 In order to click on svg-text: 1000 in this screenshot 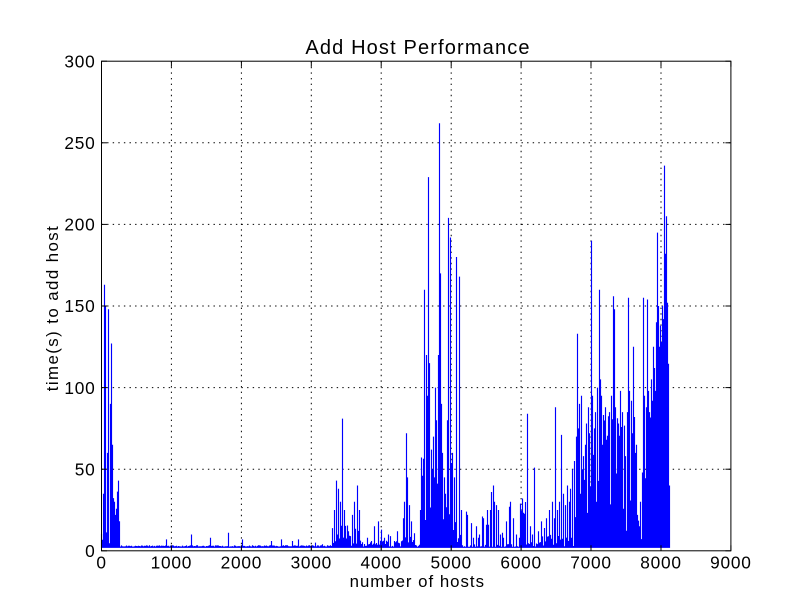, I will do `click(171, 562)`.